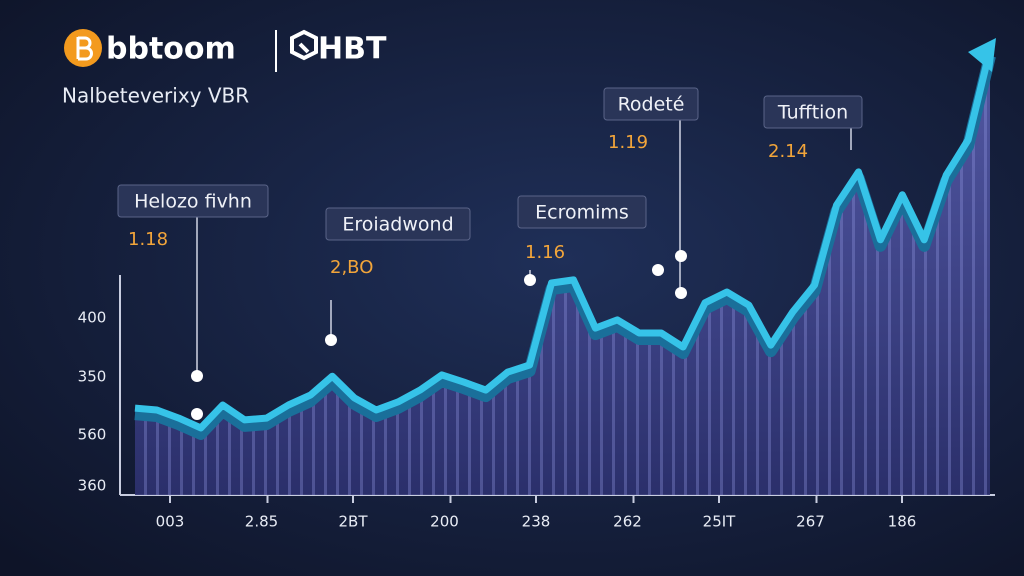 This screenshot has width=1024, height=576. Describe the element at coordinates (788, 151) in the screenshot. I see `callout-value: 2.14` at that location.